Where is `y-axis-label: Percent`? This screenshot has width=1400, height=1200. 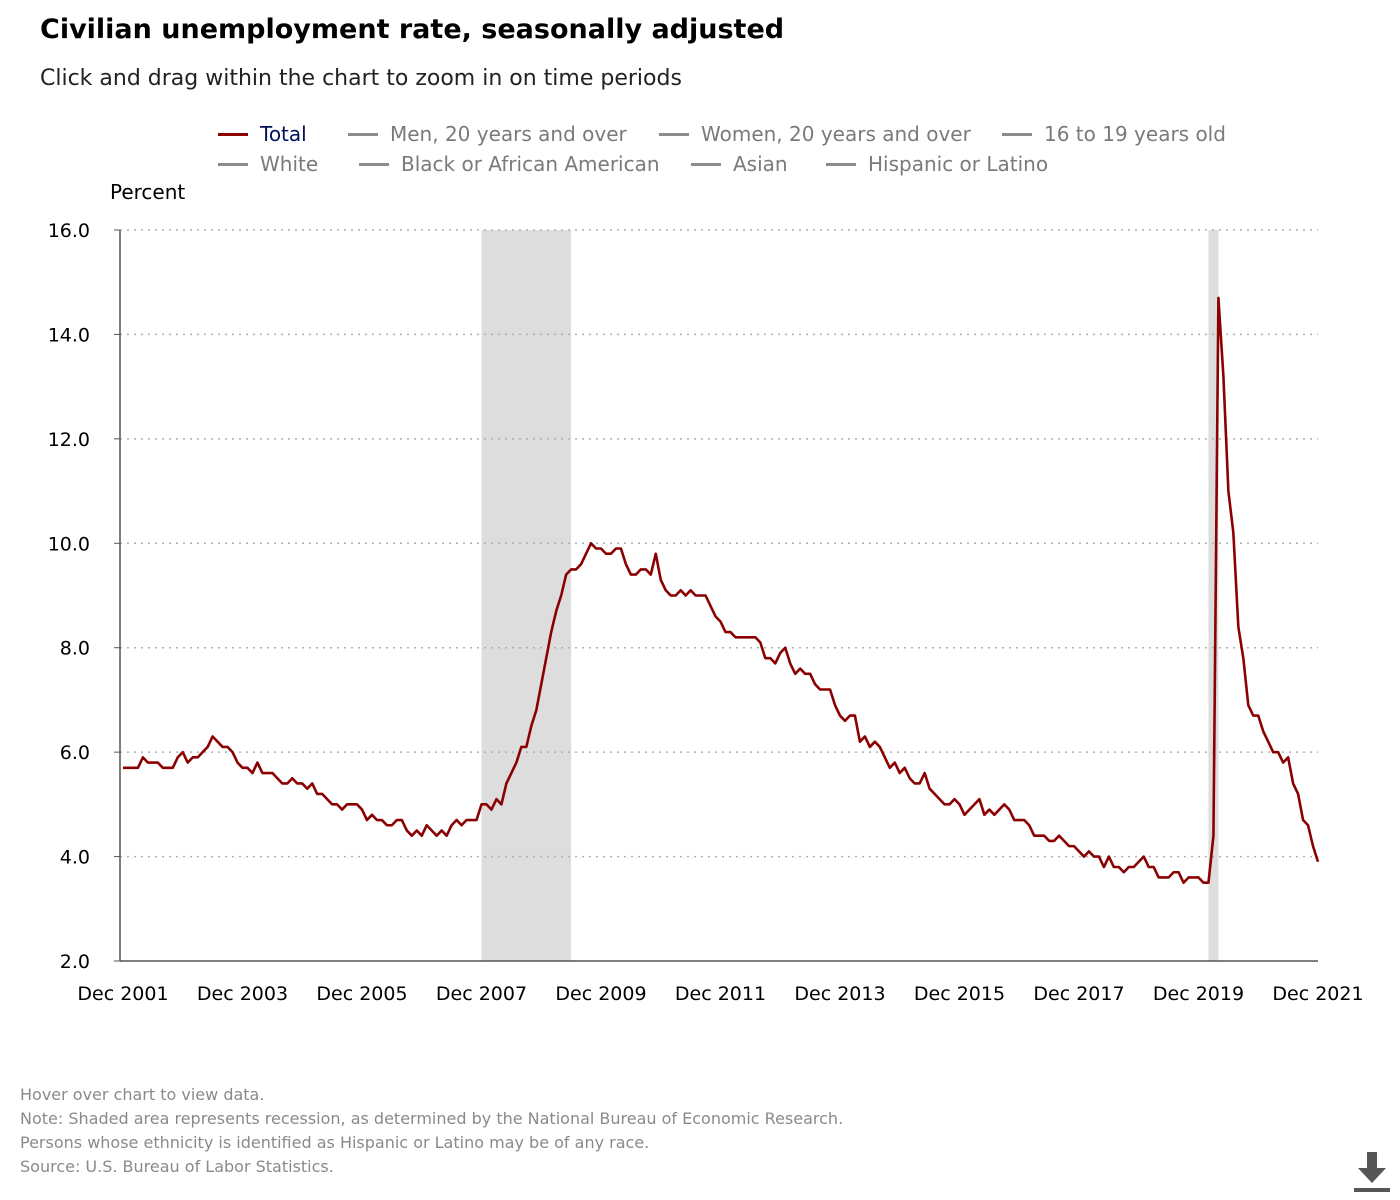 y-axis-label: Percent is located at coordinates (148, 192).